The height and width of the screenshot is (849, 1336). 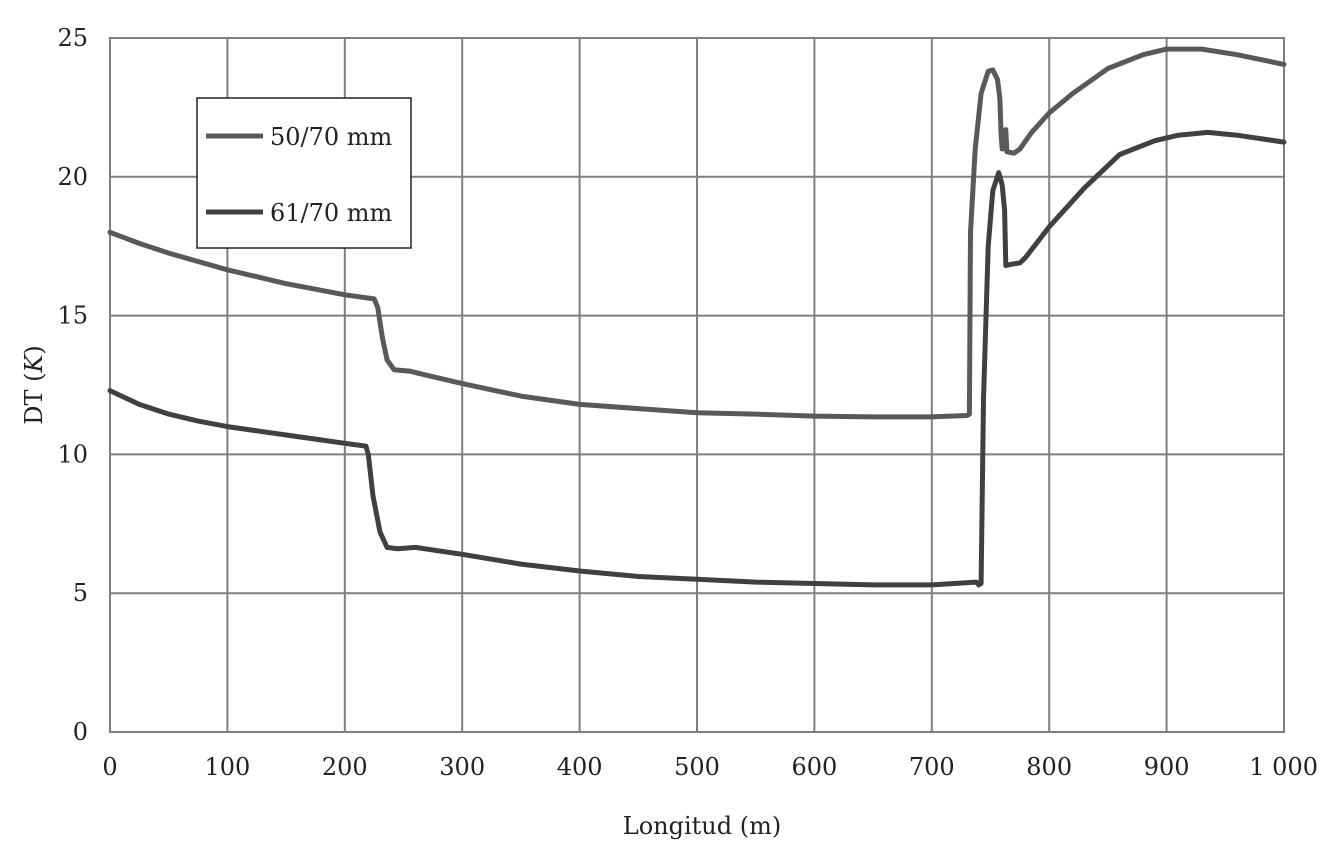 I want to click on y-tick-labels: 0 5 10 15 20 25, so click(x=72, y=385).